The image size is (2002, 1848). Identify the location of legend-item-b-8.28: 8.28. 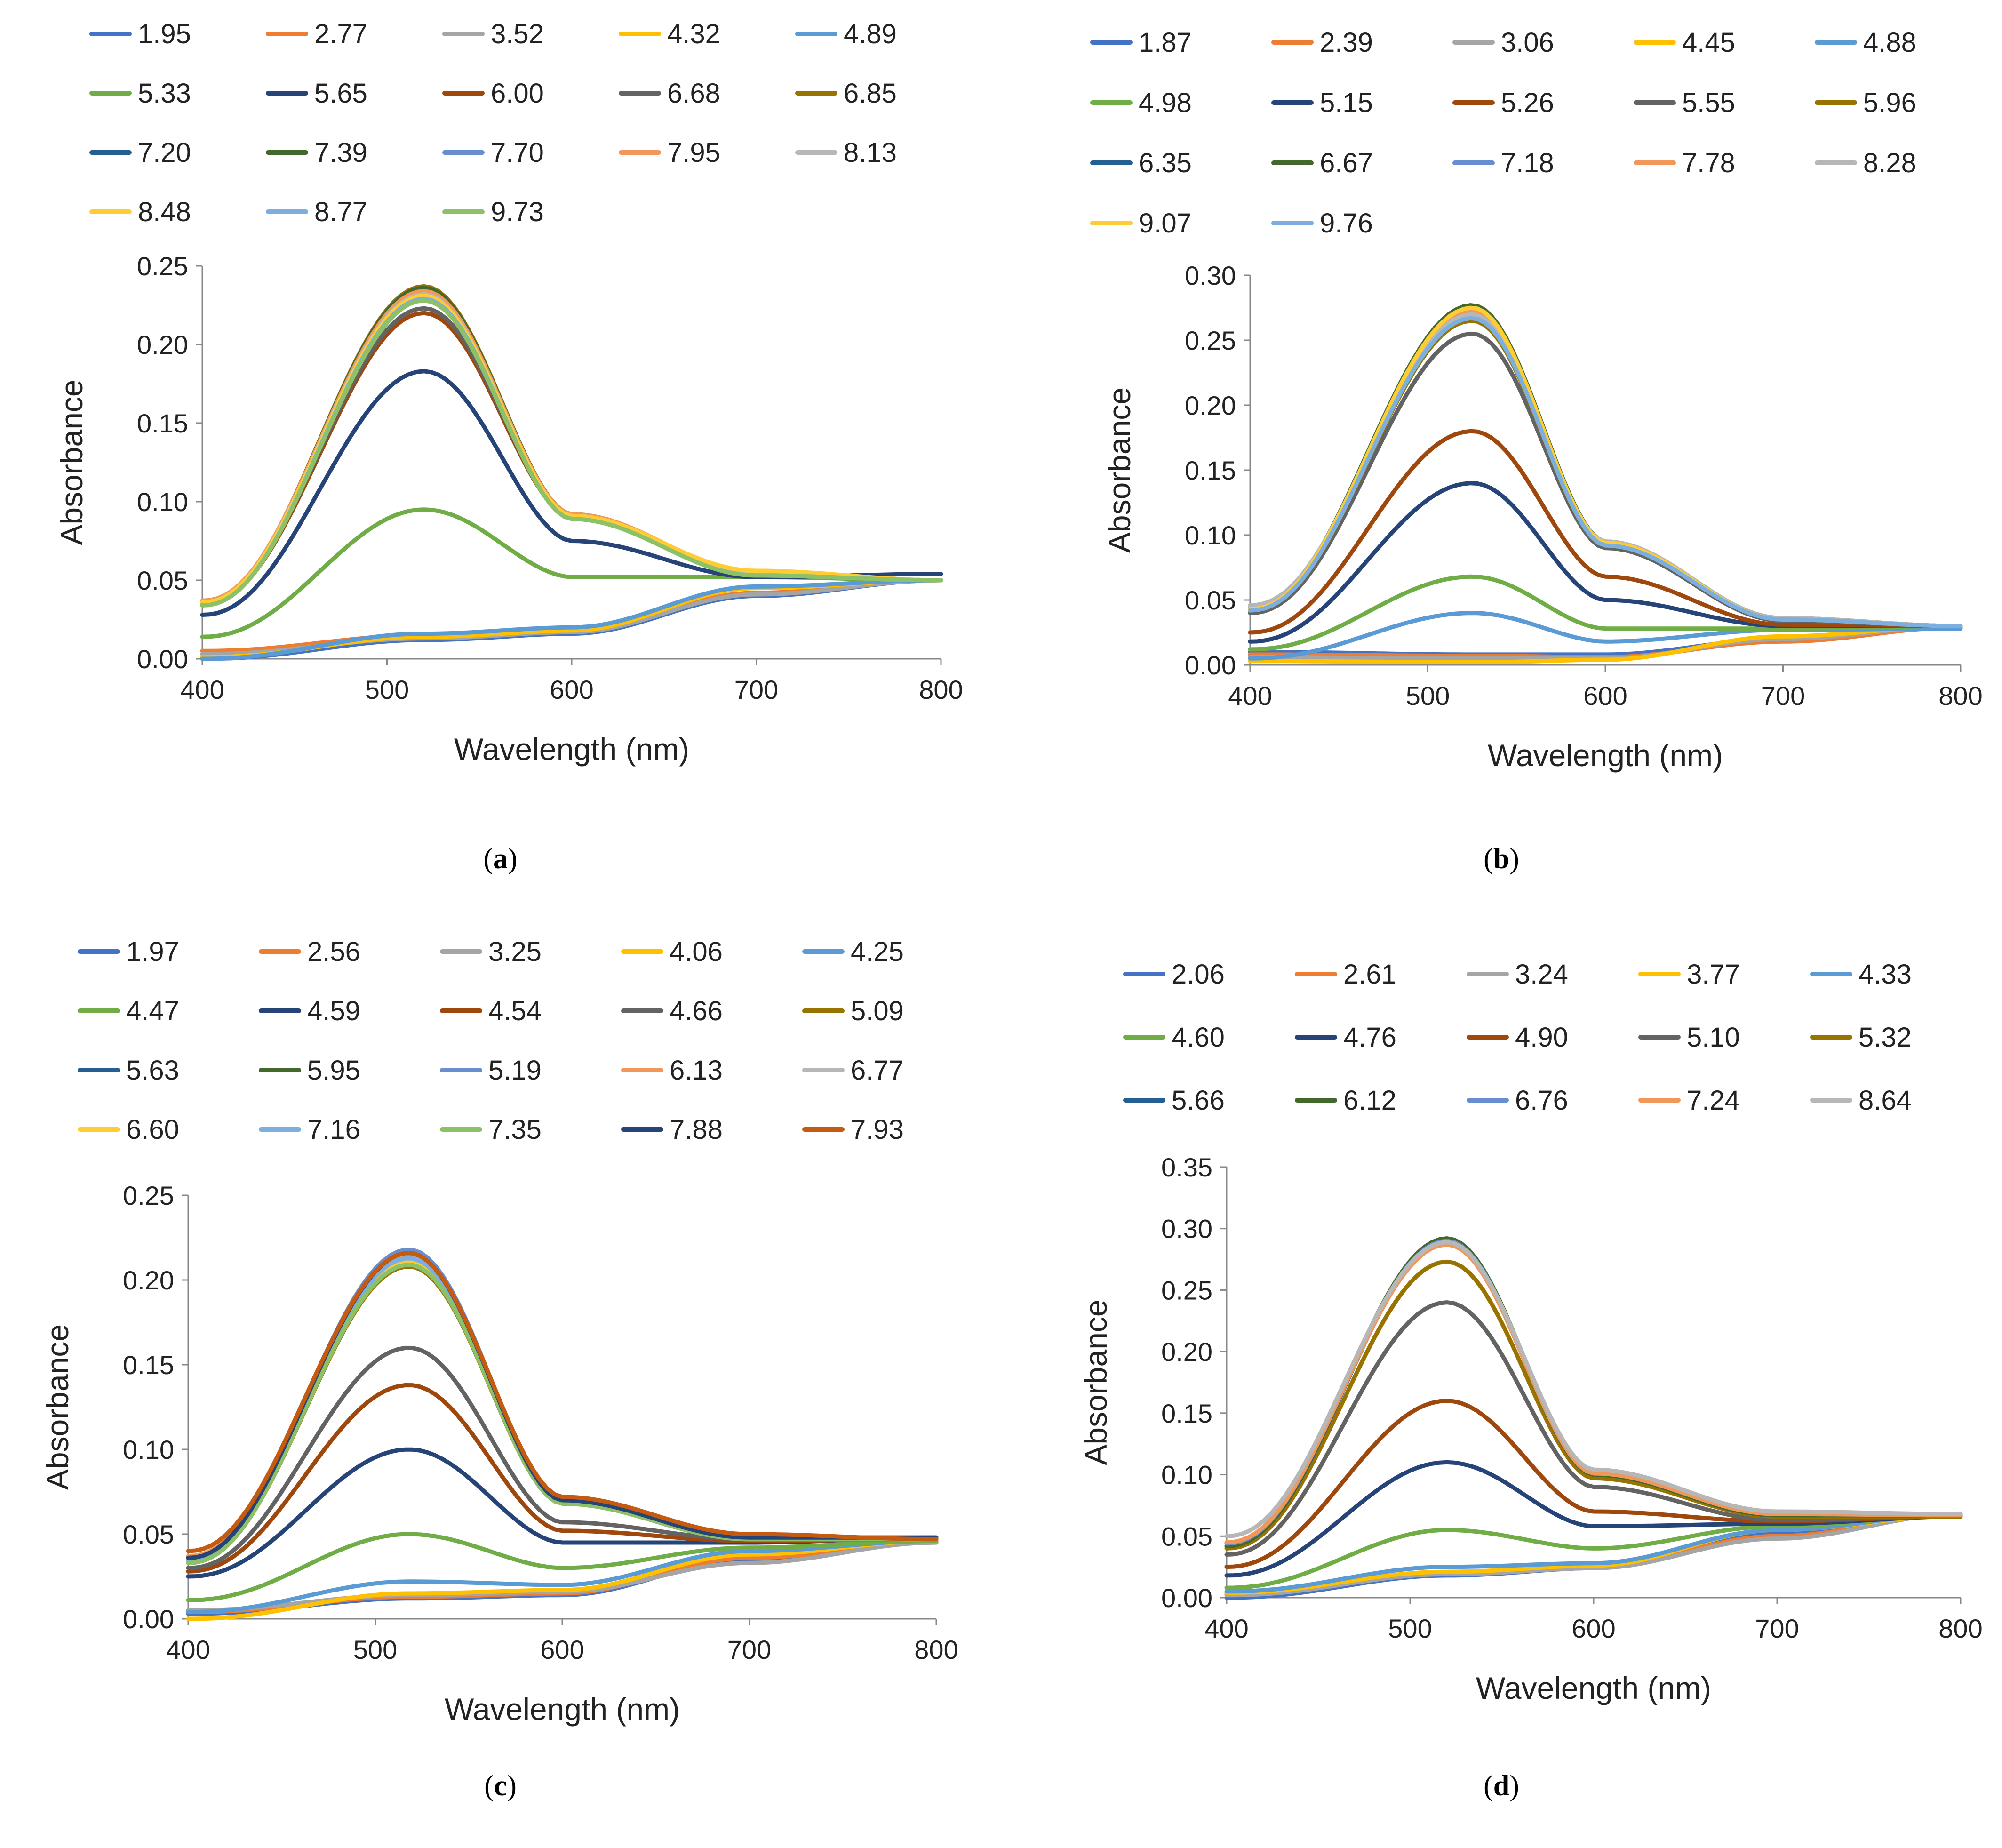
(1865, 163).